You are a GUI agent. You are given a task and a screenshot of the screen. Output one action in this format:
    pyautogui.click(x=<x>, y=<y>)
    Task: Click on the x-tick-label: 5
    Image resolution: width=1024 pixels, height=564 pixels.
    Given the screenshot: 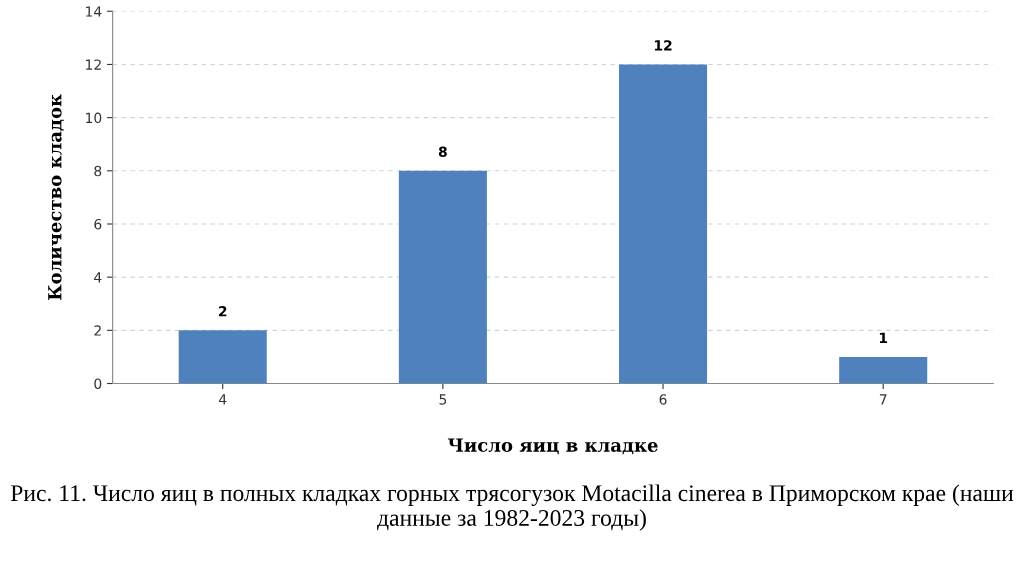 What is the action you would take?
    pyautogui.click(x=443, y=399)
    